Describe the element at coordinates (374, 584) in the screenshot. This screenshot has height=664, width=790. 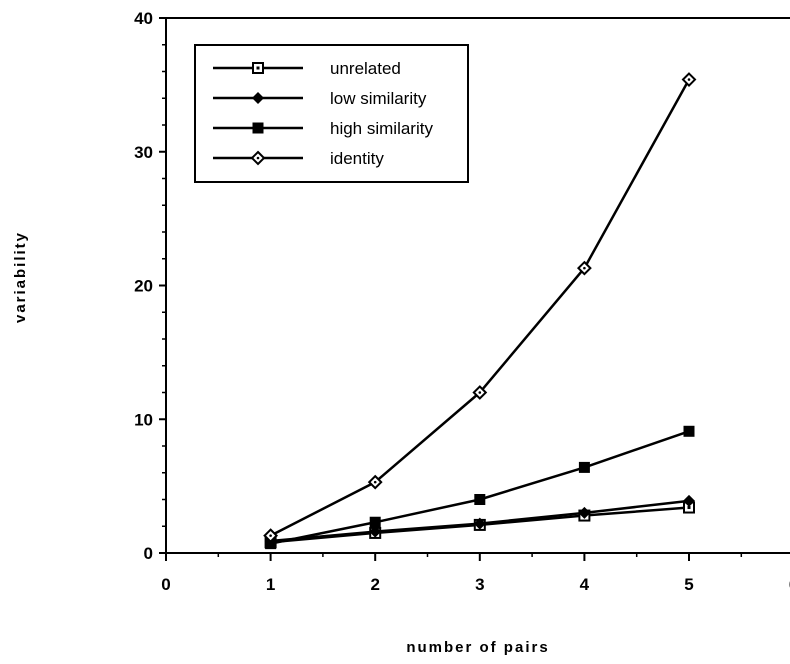
I see `x-tick-label: 2` at that location.